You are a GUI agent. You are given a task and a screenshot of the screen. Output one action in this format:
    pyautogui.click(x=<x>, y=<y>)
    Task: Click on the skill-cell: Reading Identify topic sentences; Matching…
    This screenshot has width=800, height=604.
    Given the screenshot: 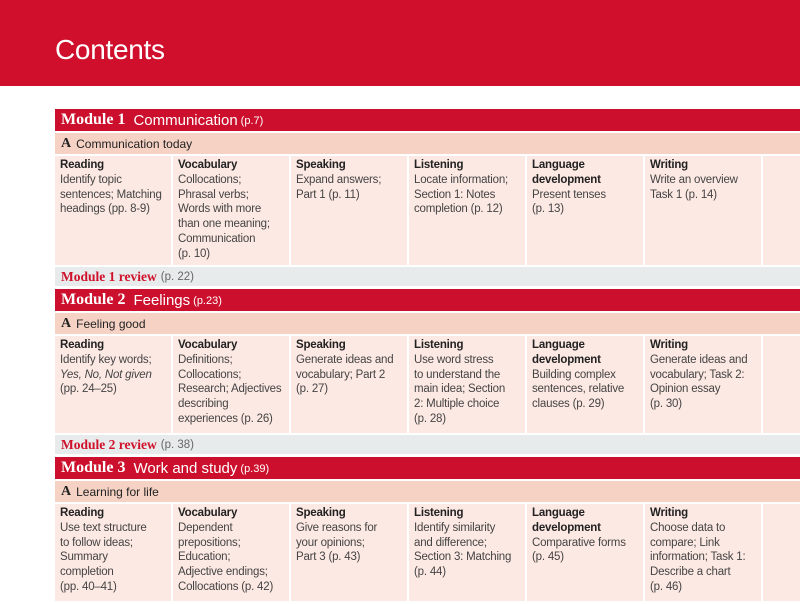 What is the action you would take?
    pyautogui.click(x=113, y=210)
    